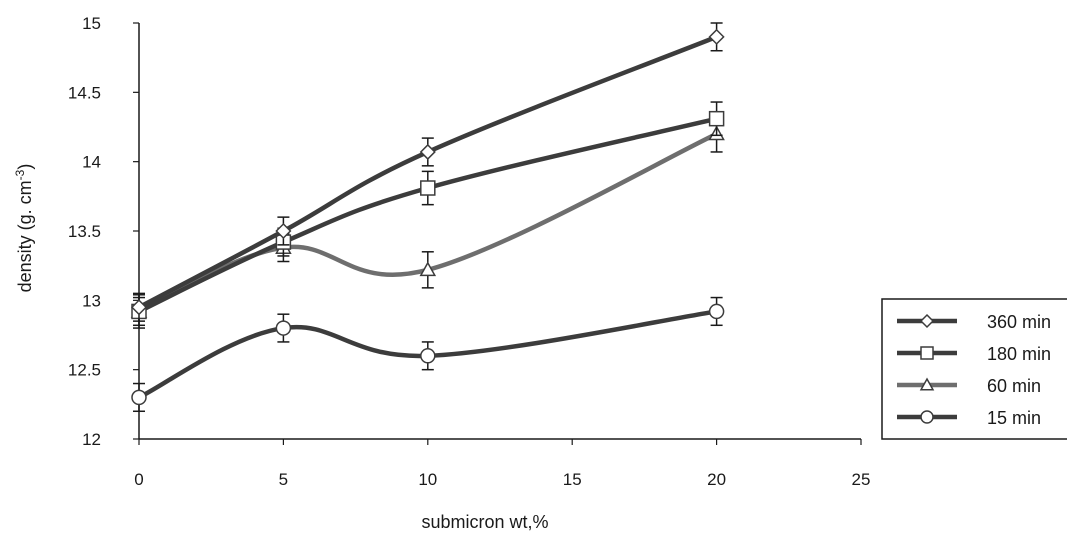 Image resolution: width=1067 pixels, height=544 pixels. What do you see at coordinates (84, 231) in the screenshot?
I see `y-tick-label: 13.5` at bounding box center [84, 231].